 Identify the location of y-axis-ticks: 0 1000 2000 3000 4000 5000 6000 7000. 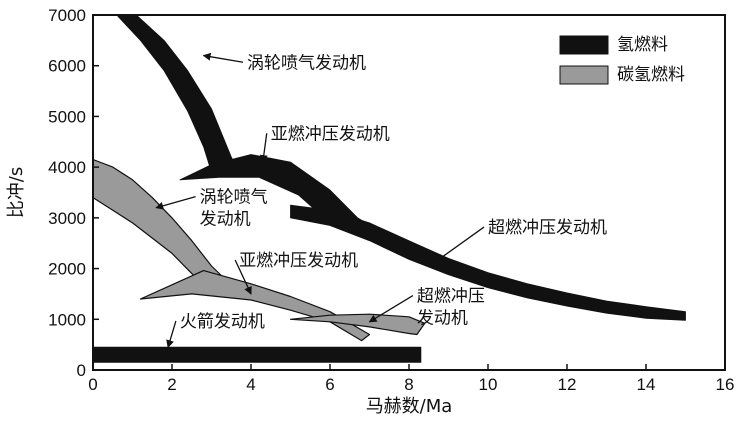
(73, 193).